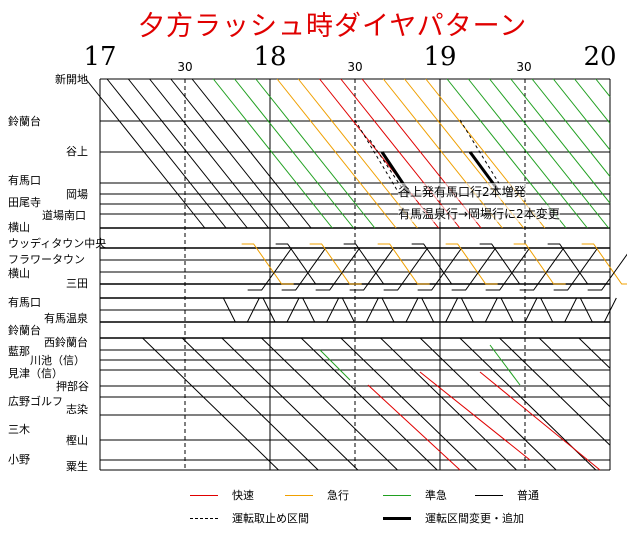 The image size is (627, 540). What do you see at coordinates (600, 57) in the screenshot?
I see `hour-label-20: 20` at bounding box center [600, 57].